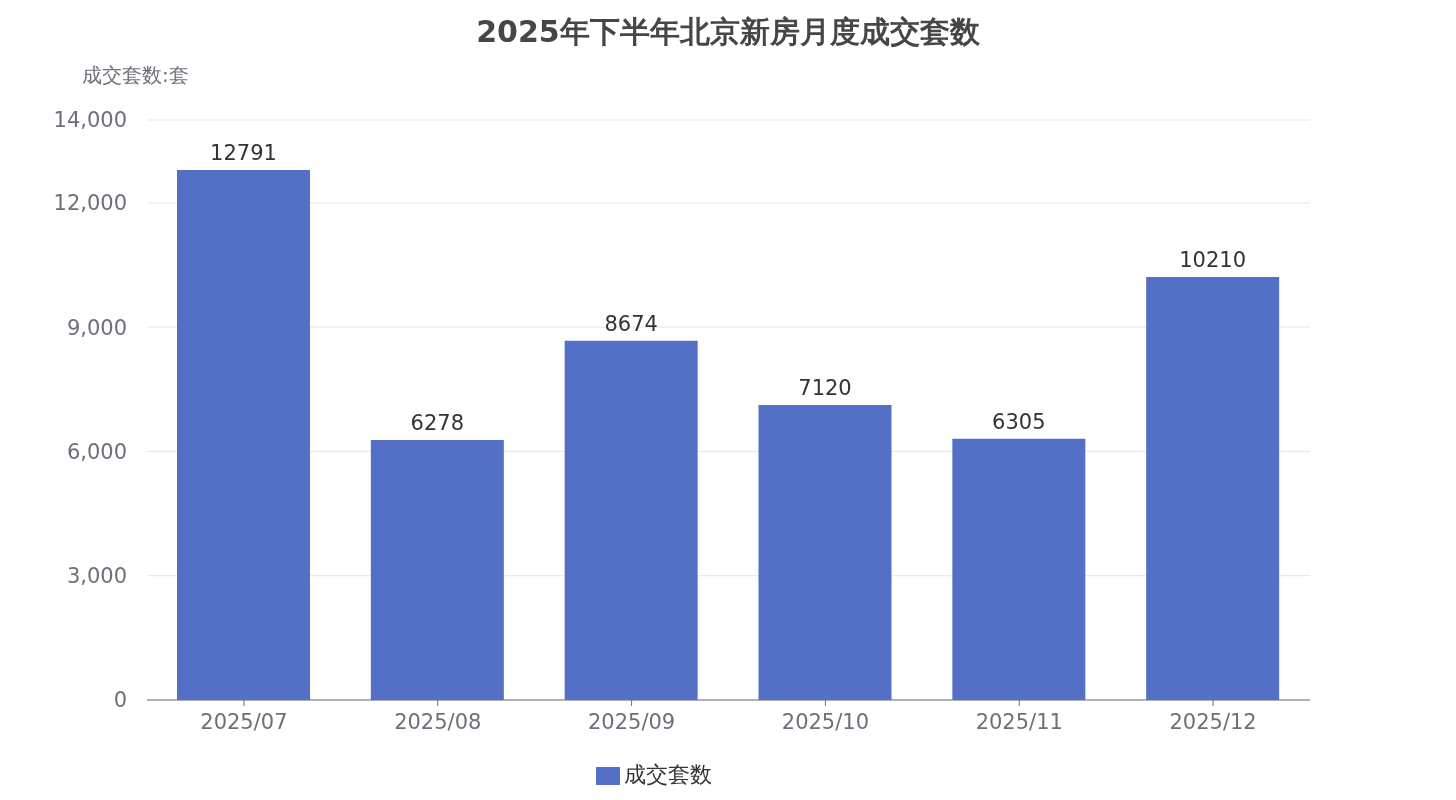 Image resolution: width=1456 pixels, height=800 pixels. What do you see at coordinates (135, 75) in the screenshot?
I see `y-axis-title: 成交套数:套` at bounding box center [135, 75].